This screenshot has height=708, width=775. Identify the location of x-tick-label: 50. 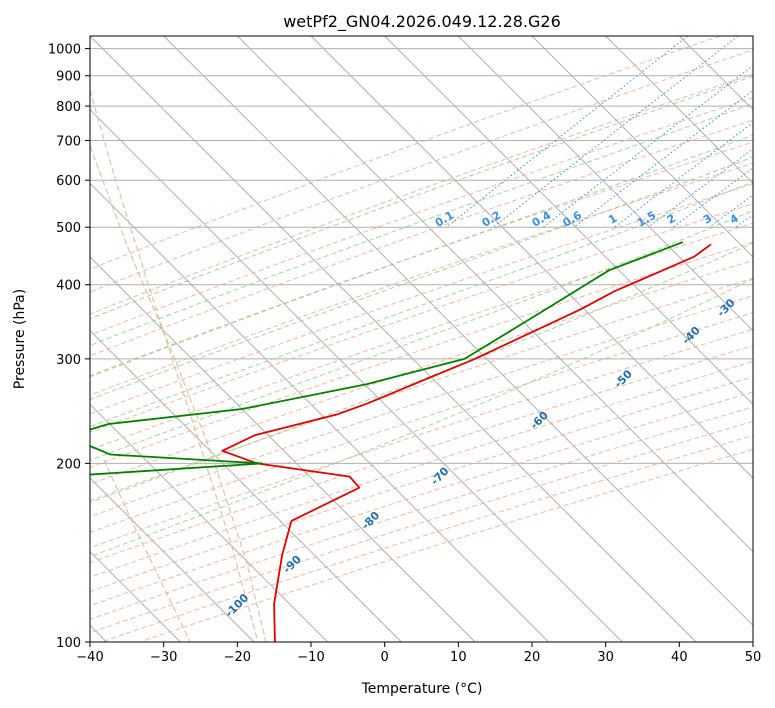
(753, 657).